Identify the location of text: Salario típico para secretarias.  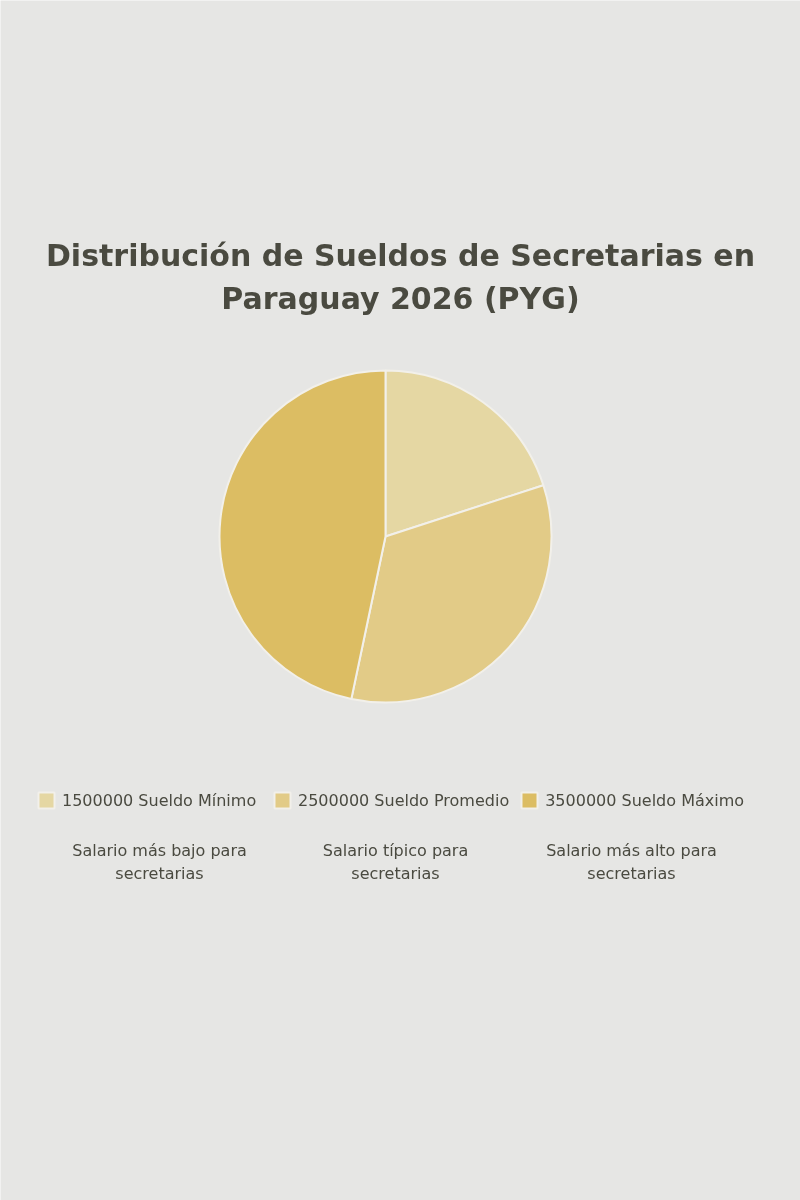
(395, 862).